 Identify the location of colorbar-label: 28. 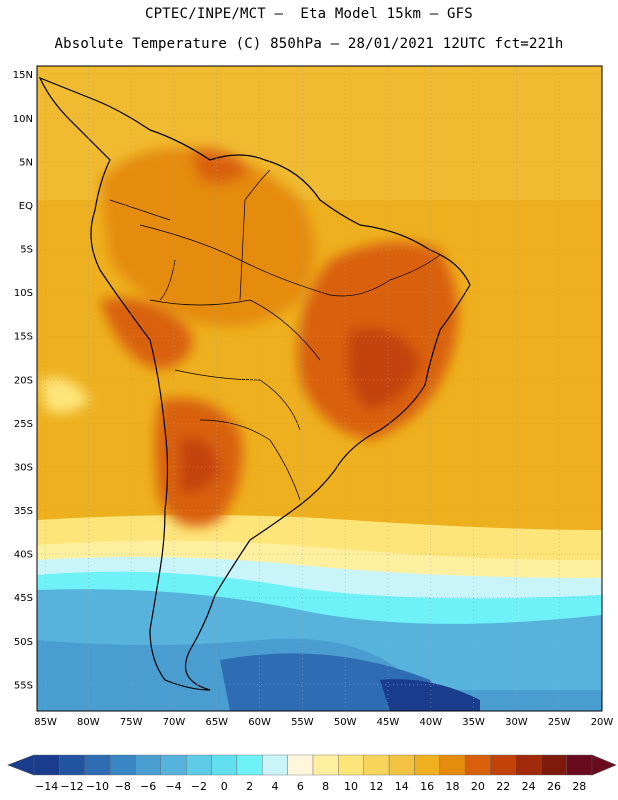
(579, 786).